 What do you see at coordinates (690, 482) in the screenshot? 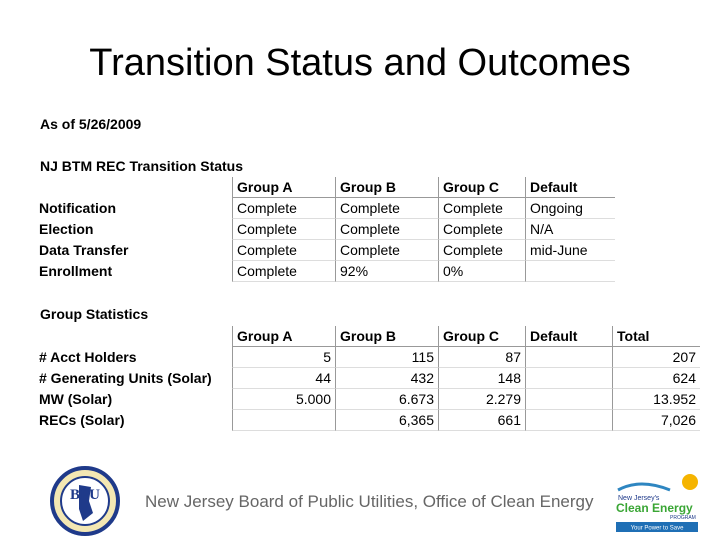
I see `sun` at bounding box center [690, 482].